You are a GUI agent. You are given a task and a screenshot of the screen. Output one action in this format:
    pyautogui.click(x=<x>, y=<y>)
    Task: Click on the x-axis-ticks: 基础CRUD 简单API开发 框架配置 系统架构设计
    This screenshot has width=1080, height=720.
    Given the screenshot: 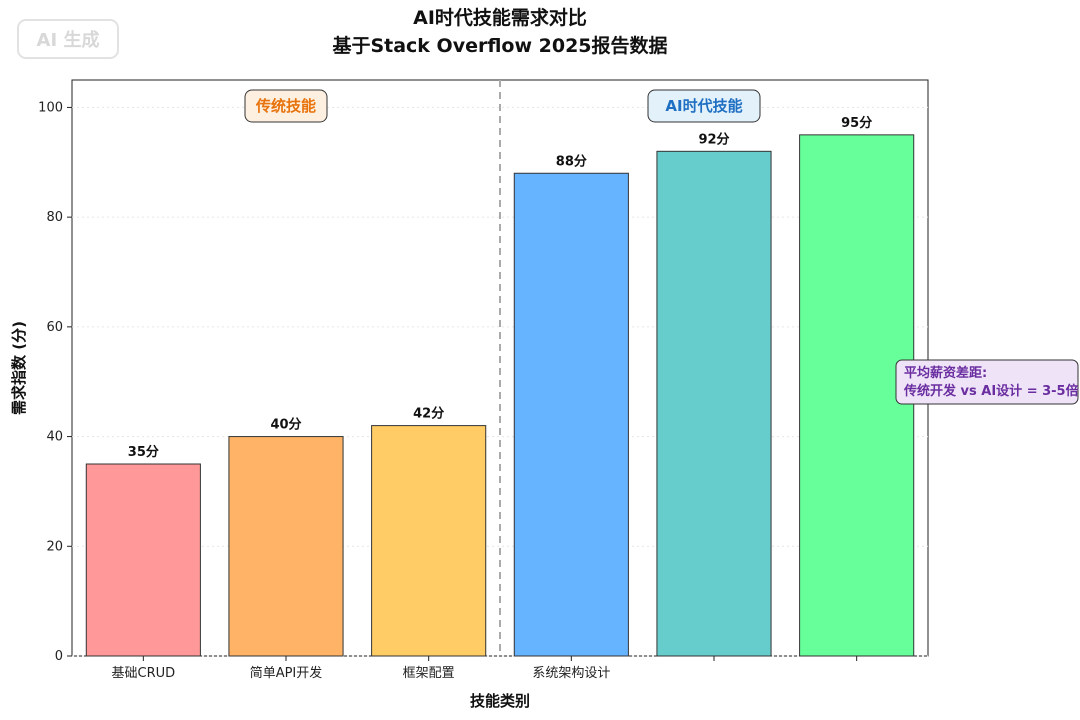 What is the action you would take?
    pyautogui.click(x=485, y=668)
    